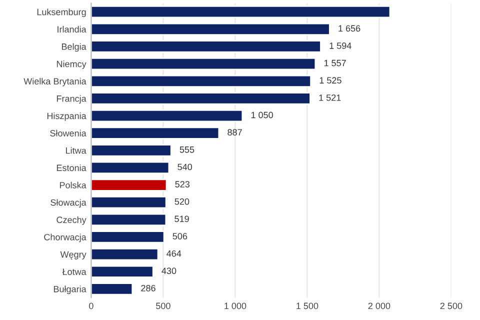 The height and width of the screenshot is (320, 480). What do you see at coordinates (169, 271) in the screenshot?
I see `data-label: 430` at bounding box center [169, 271].